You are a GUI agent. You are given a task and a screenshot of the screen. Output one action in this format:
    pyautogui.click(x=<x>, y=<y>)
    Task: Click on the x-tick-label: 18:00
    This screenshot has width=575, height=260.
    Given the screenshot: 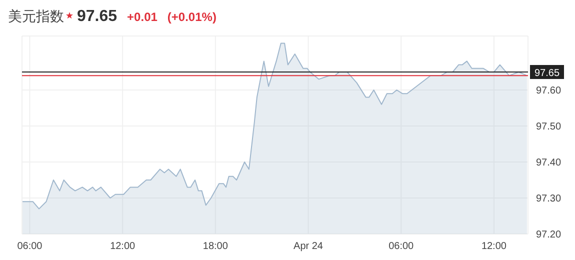 What is the action you would take?
    pyautogui.click(x=215, y=246)
    